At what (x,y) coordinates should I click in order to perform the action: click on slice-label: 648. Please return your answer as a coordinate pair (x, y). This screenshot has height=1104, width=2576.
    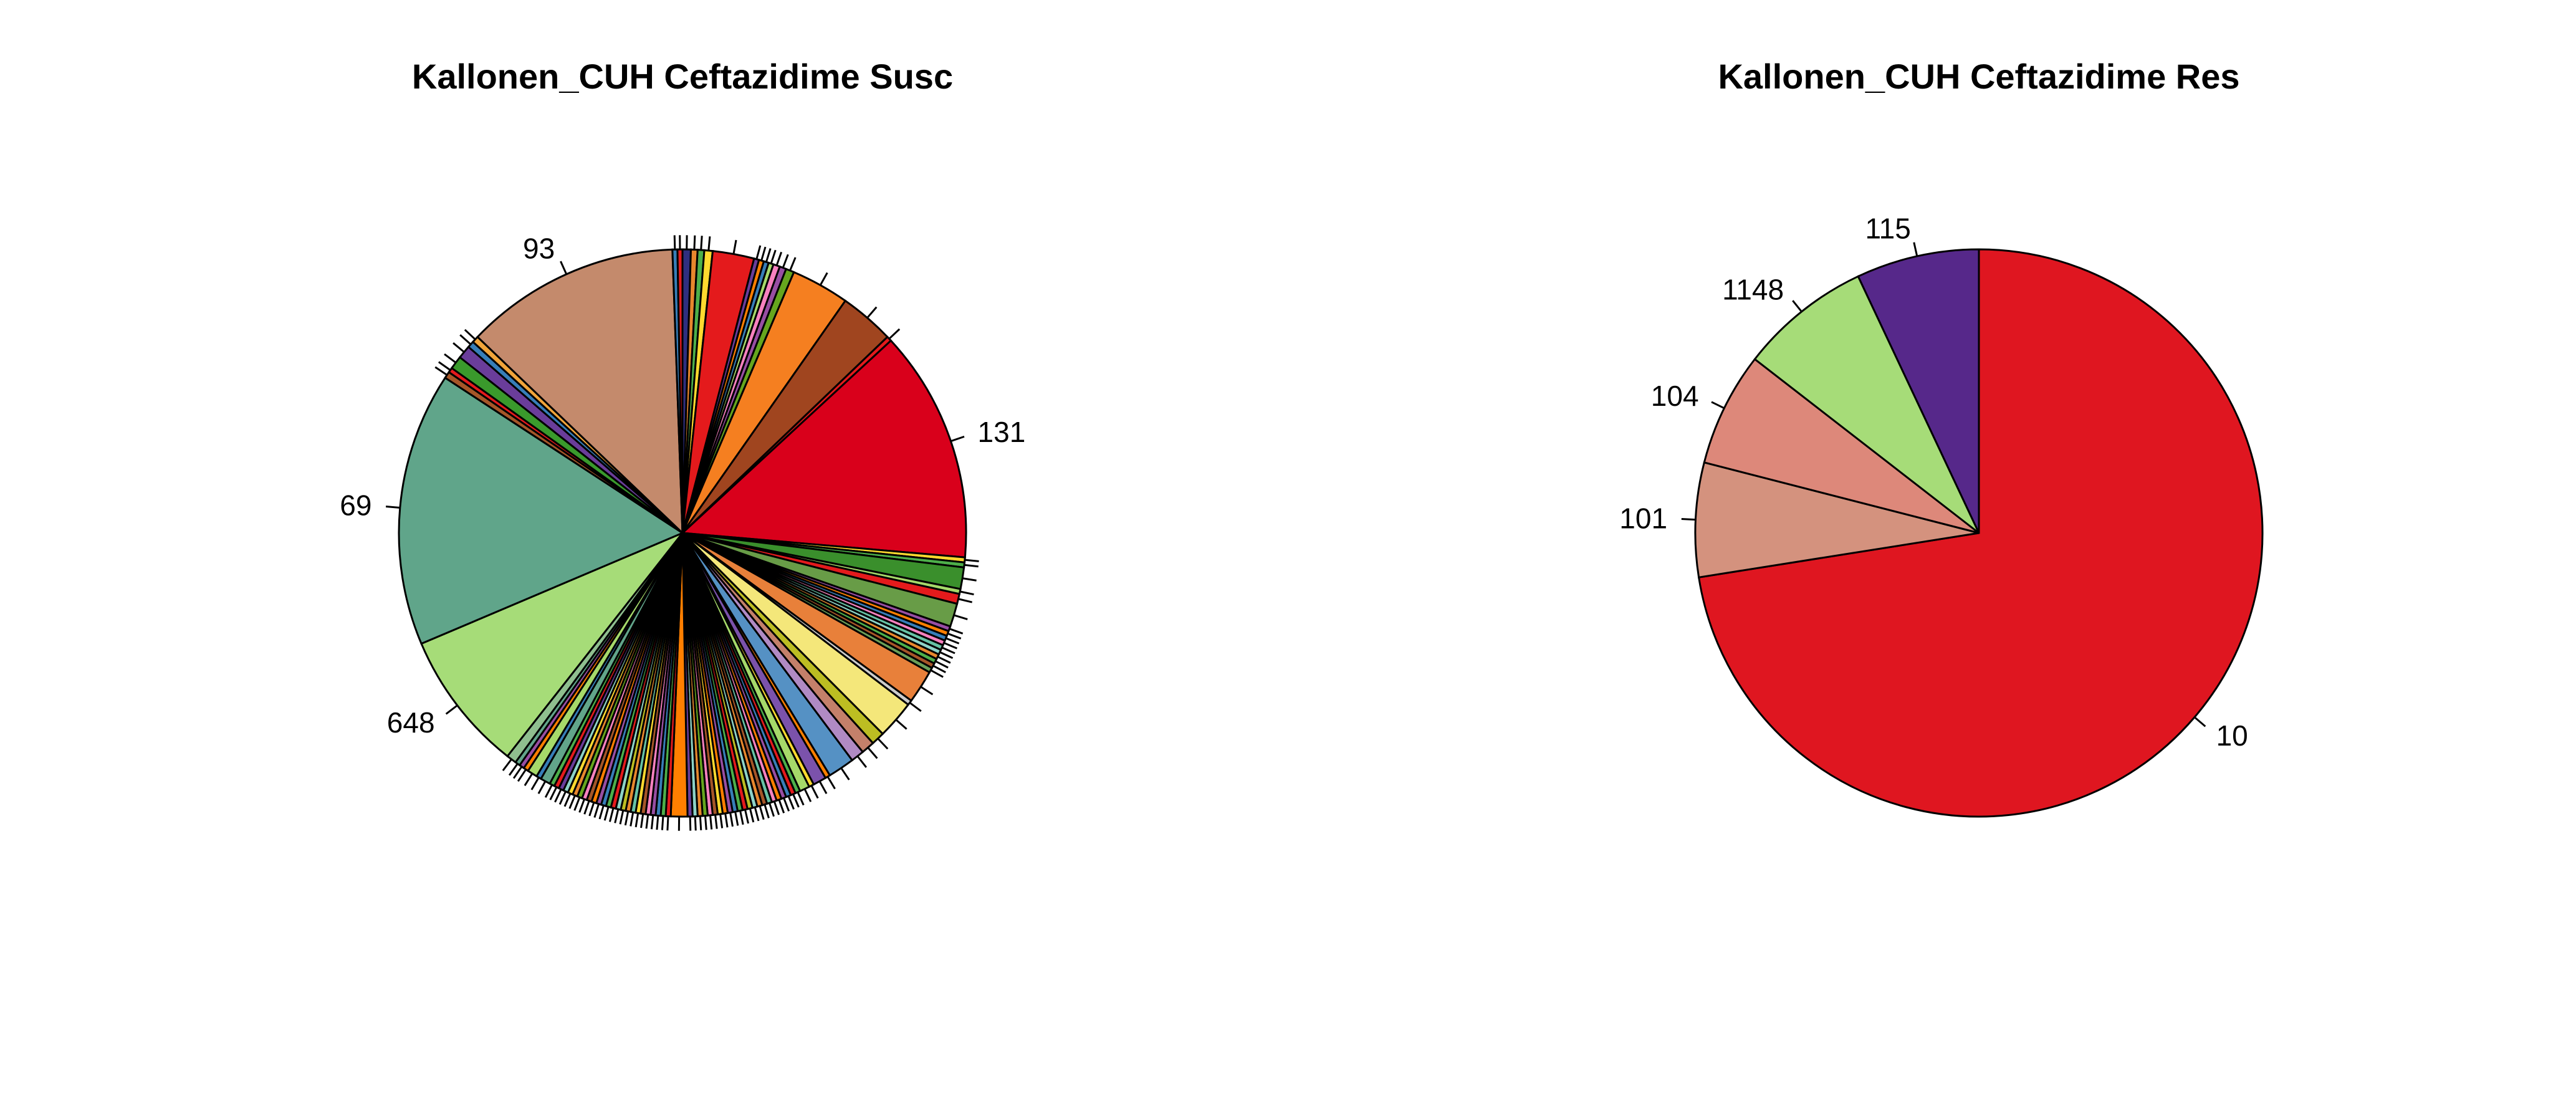
    Looking at the image, I should click on (411, 722).